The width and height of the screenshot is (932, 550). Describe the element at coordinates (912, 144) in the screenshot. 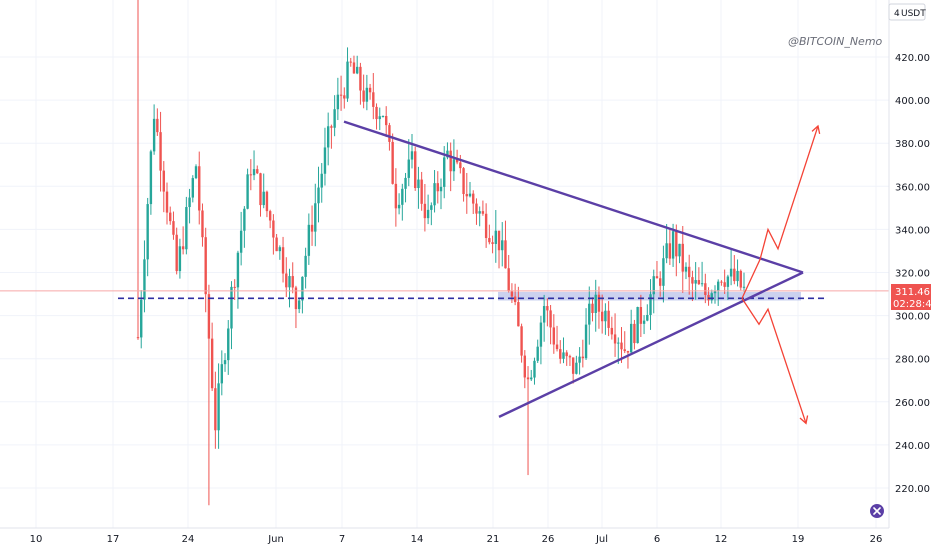

I see `price-tick-label: 380.00` at that location.